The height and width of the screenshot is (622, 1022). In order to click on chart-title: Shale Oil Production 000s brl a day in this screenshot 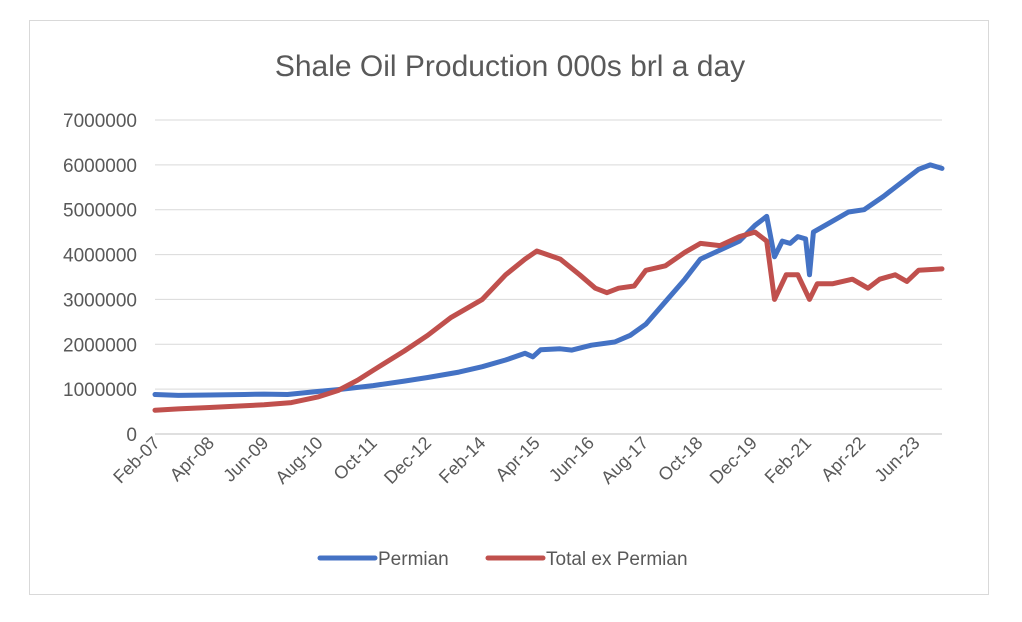, I will do `click(510, 66)`.